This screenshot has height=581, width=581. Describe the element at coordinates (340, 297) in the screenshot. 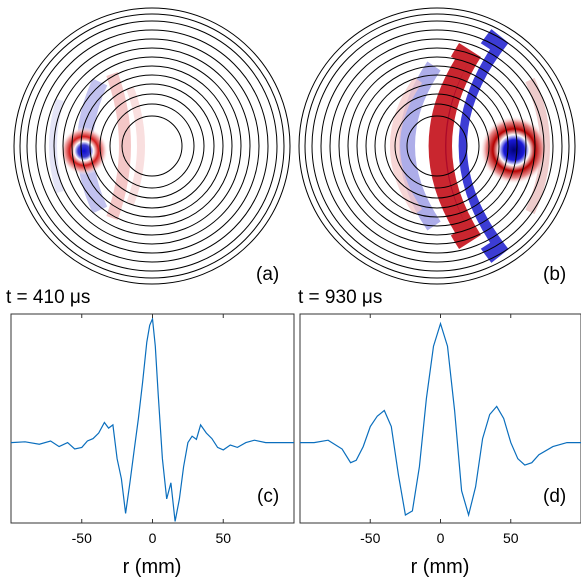

I see `time-label-b: t = 930 μs` at that location.